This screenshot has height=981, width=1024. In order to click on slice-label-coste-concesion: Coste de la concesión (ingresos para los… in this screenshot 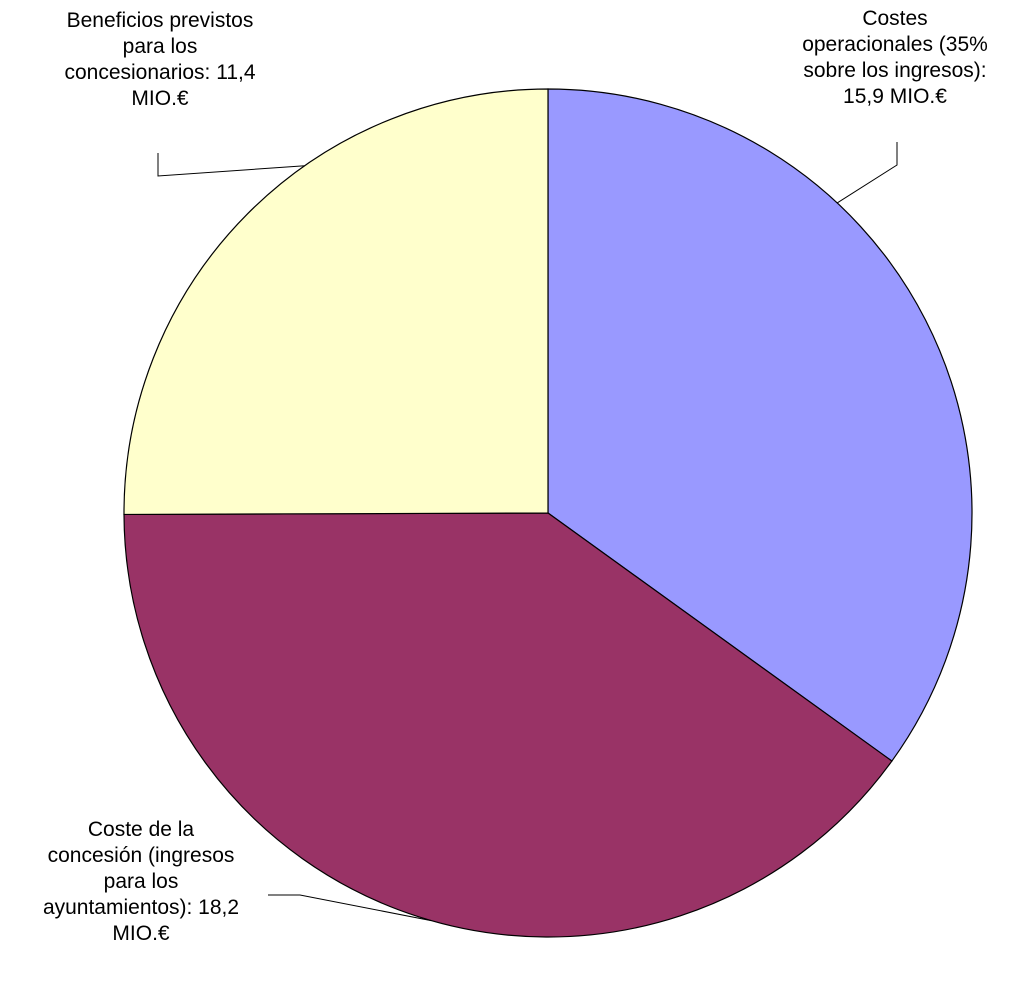, I will do `click(141, 882)`.